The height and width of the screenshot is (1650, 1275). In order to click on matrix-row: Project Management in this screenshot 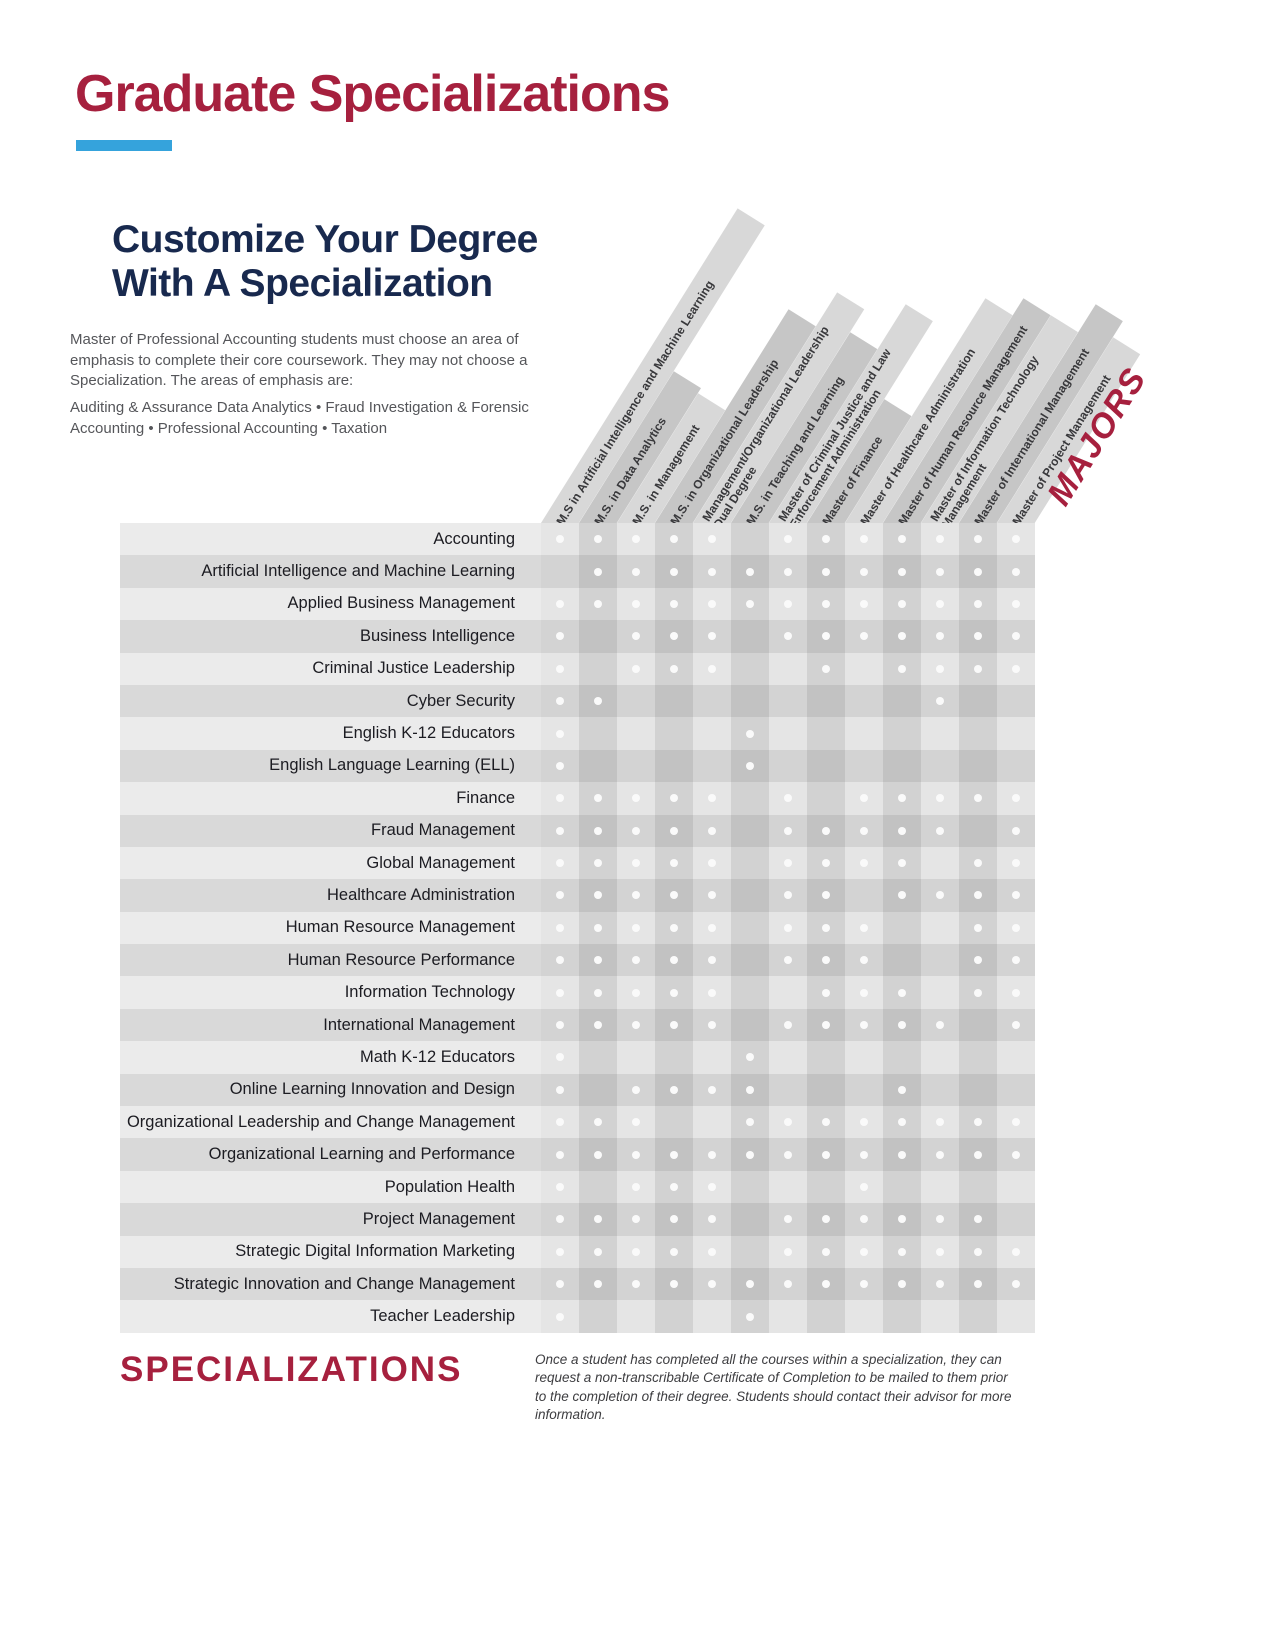, I will do `click(577, 1219)`.